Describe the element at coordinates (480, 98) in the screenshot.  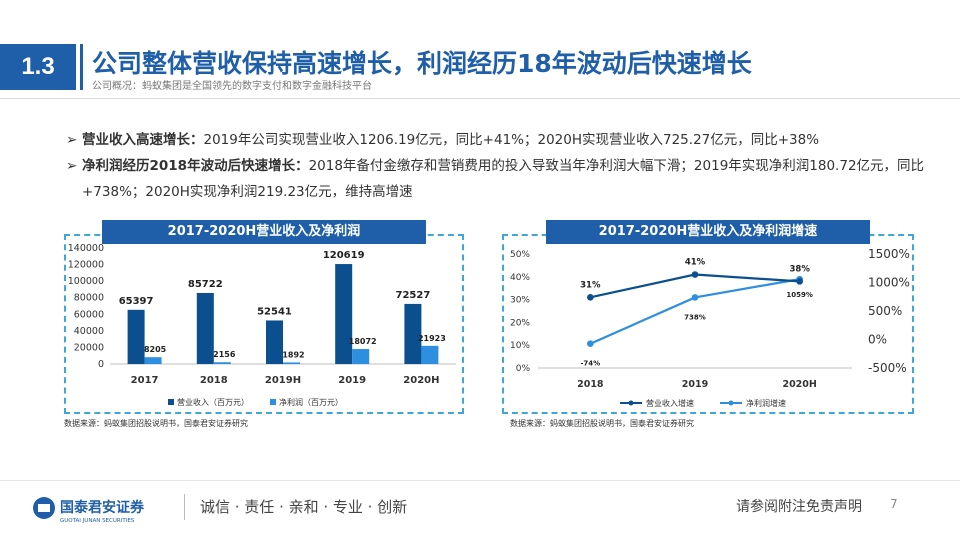
I see `header-divider` at that location.